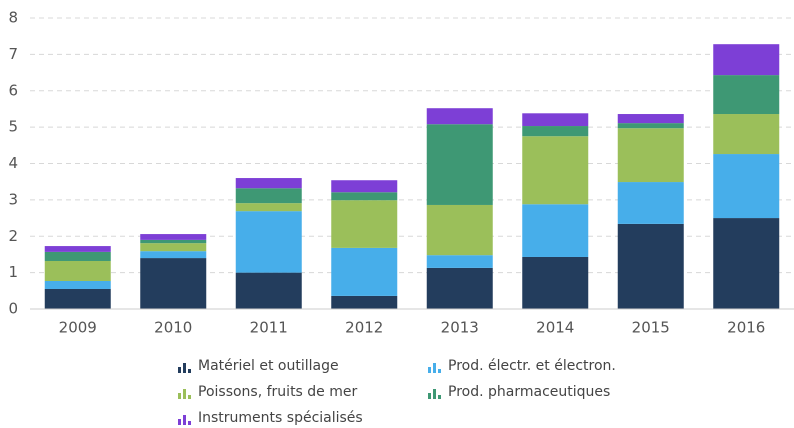 The image size is (794, 428). I want to click on y-tick-label: 6, so click(13, 90).